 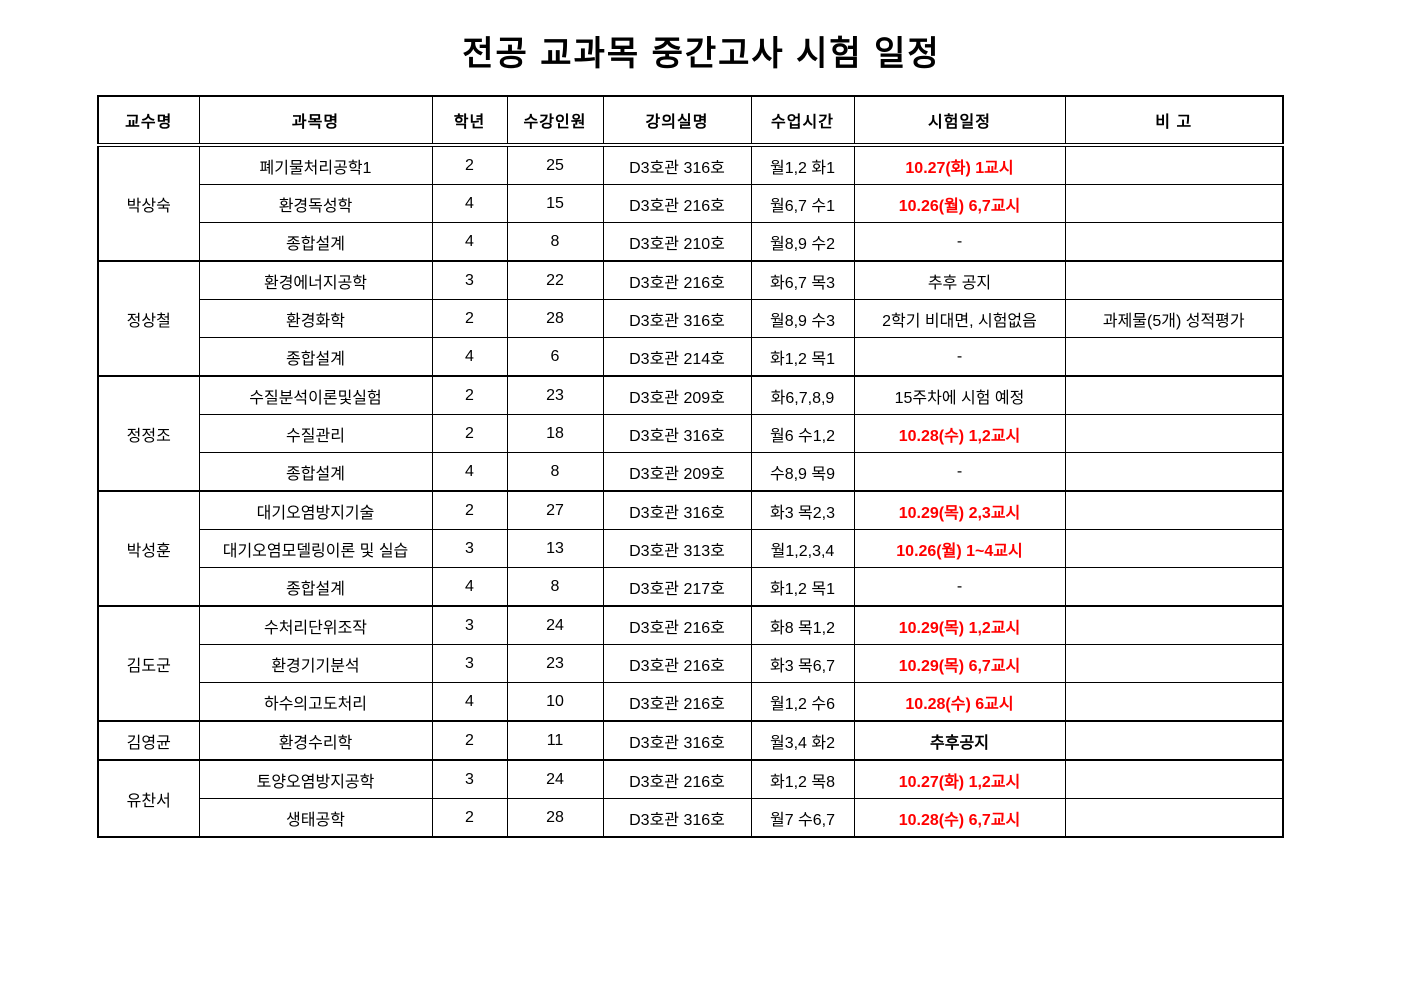 I want to click on students-cell: 11, so click(x=555, y=740).